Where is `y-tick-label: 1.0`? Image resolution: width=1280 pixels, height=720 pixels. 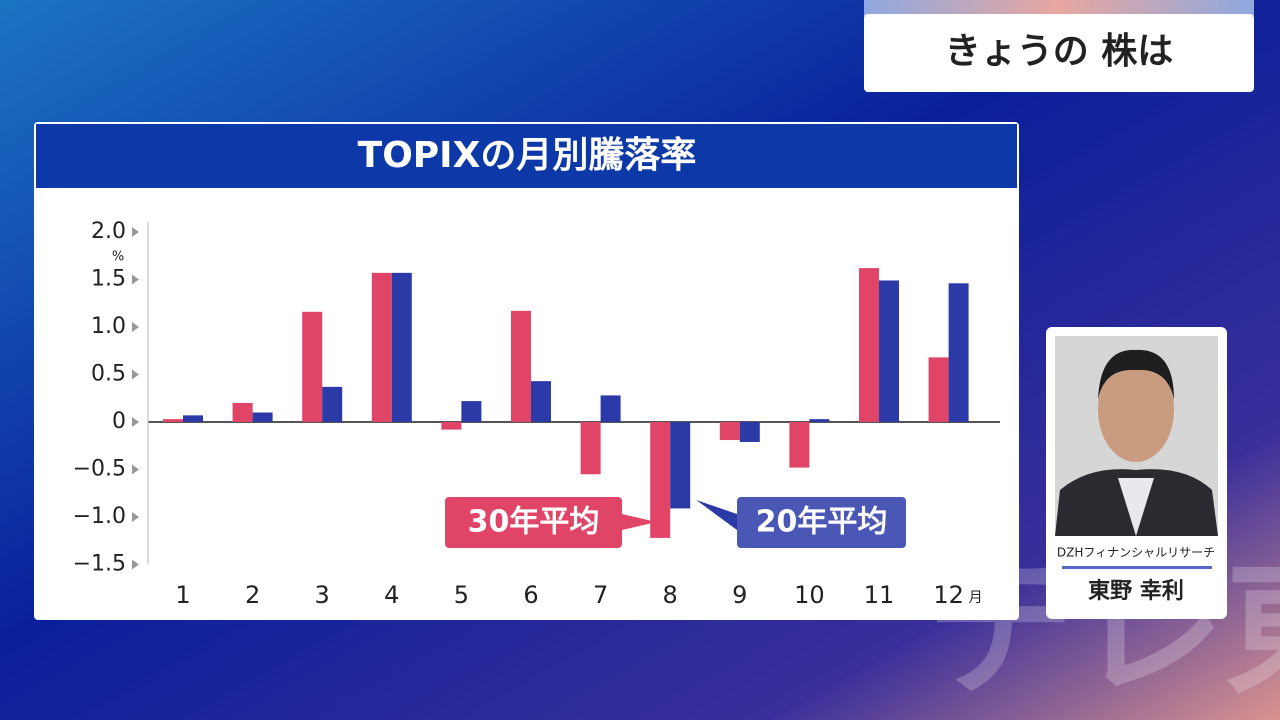 y-tick-label: 1.0 is located at coordinates (108, 326).